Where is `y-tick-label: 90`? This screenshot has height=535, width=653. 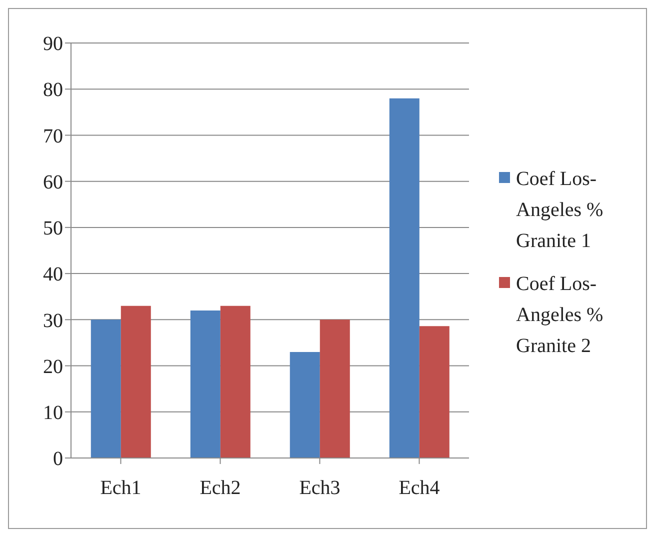
y-tick-label: 90 is located at coordinates (53, 44).